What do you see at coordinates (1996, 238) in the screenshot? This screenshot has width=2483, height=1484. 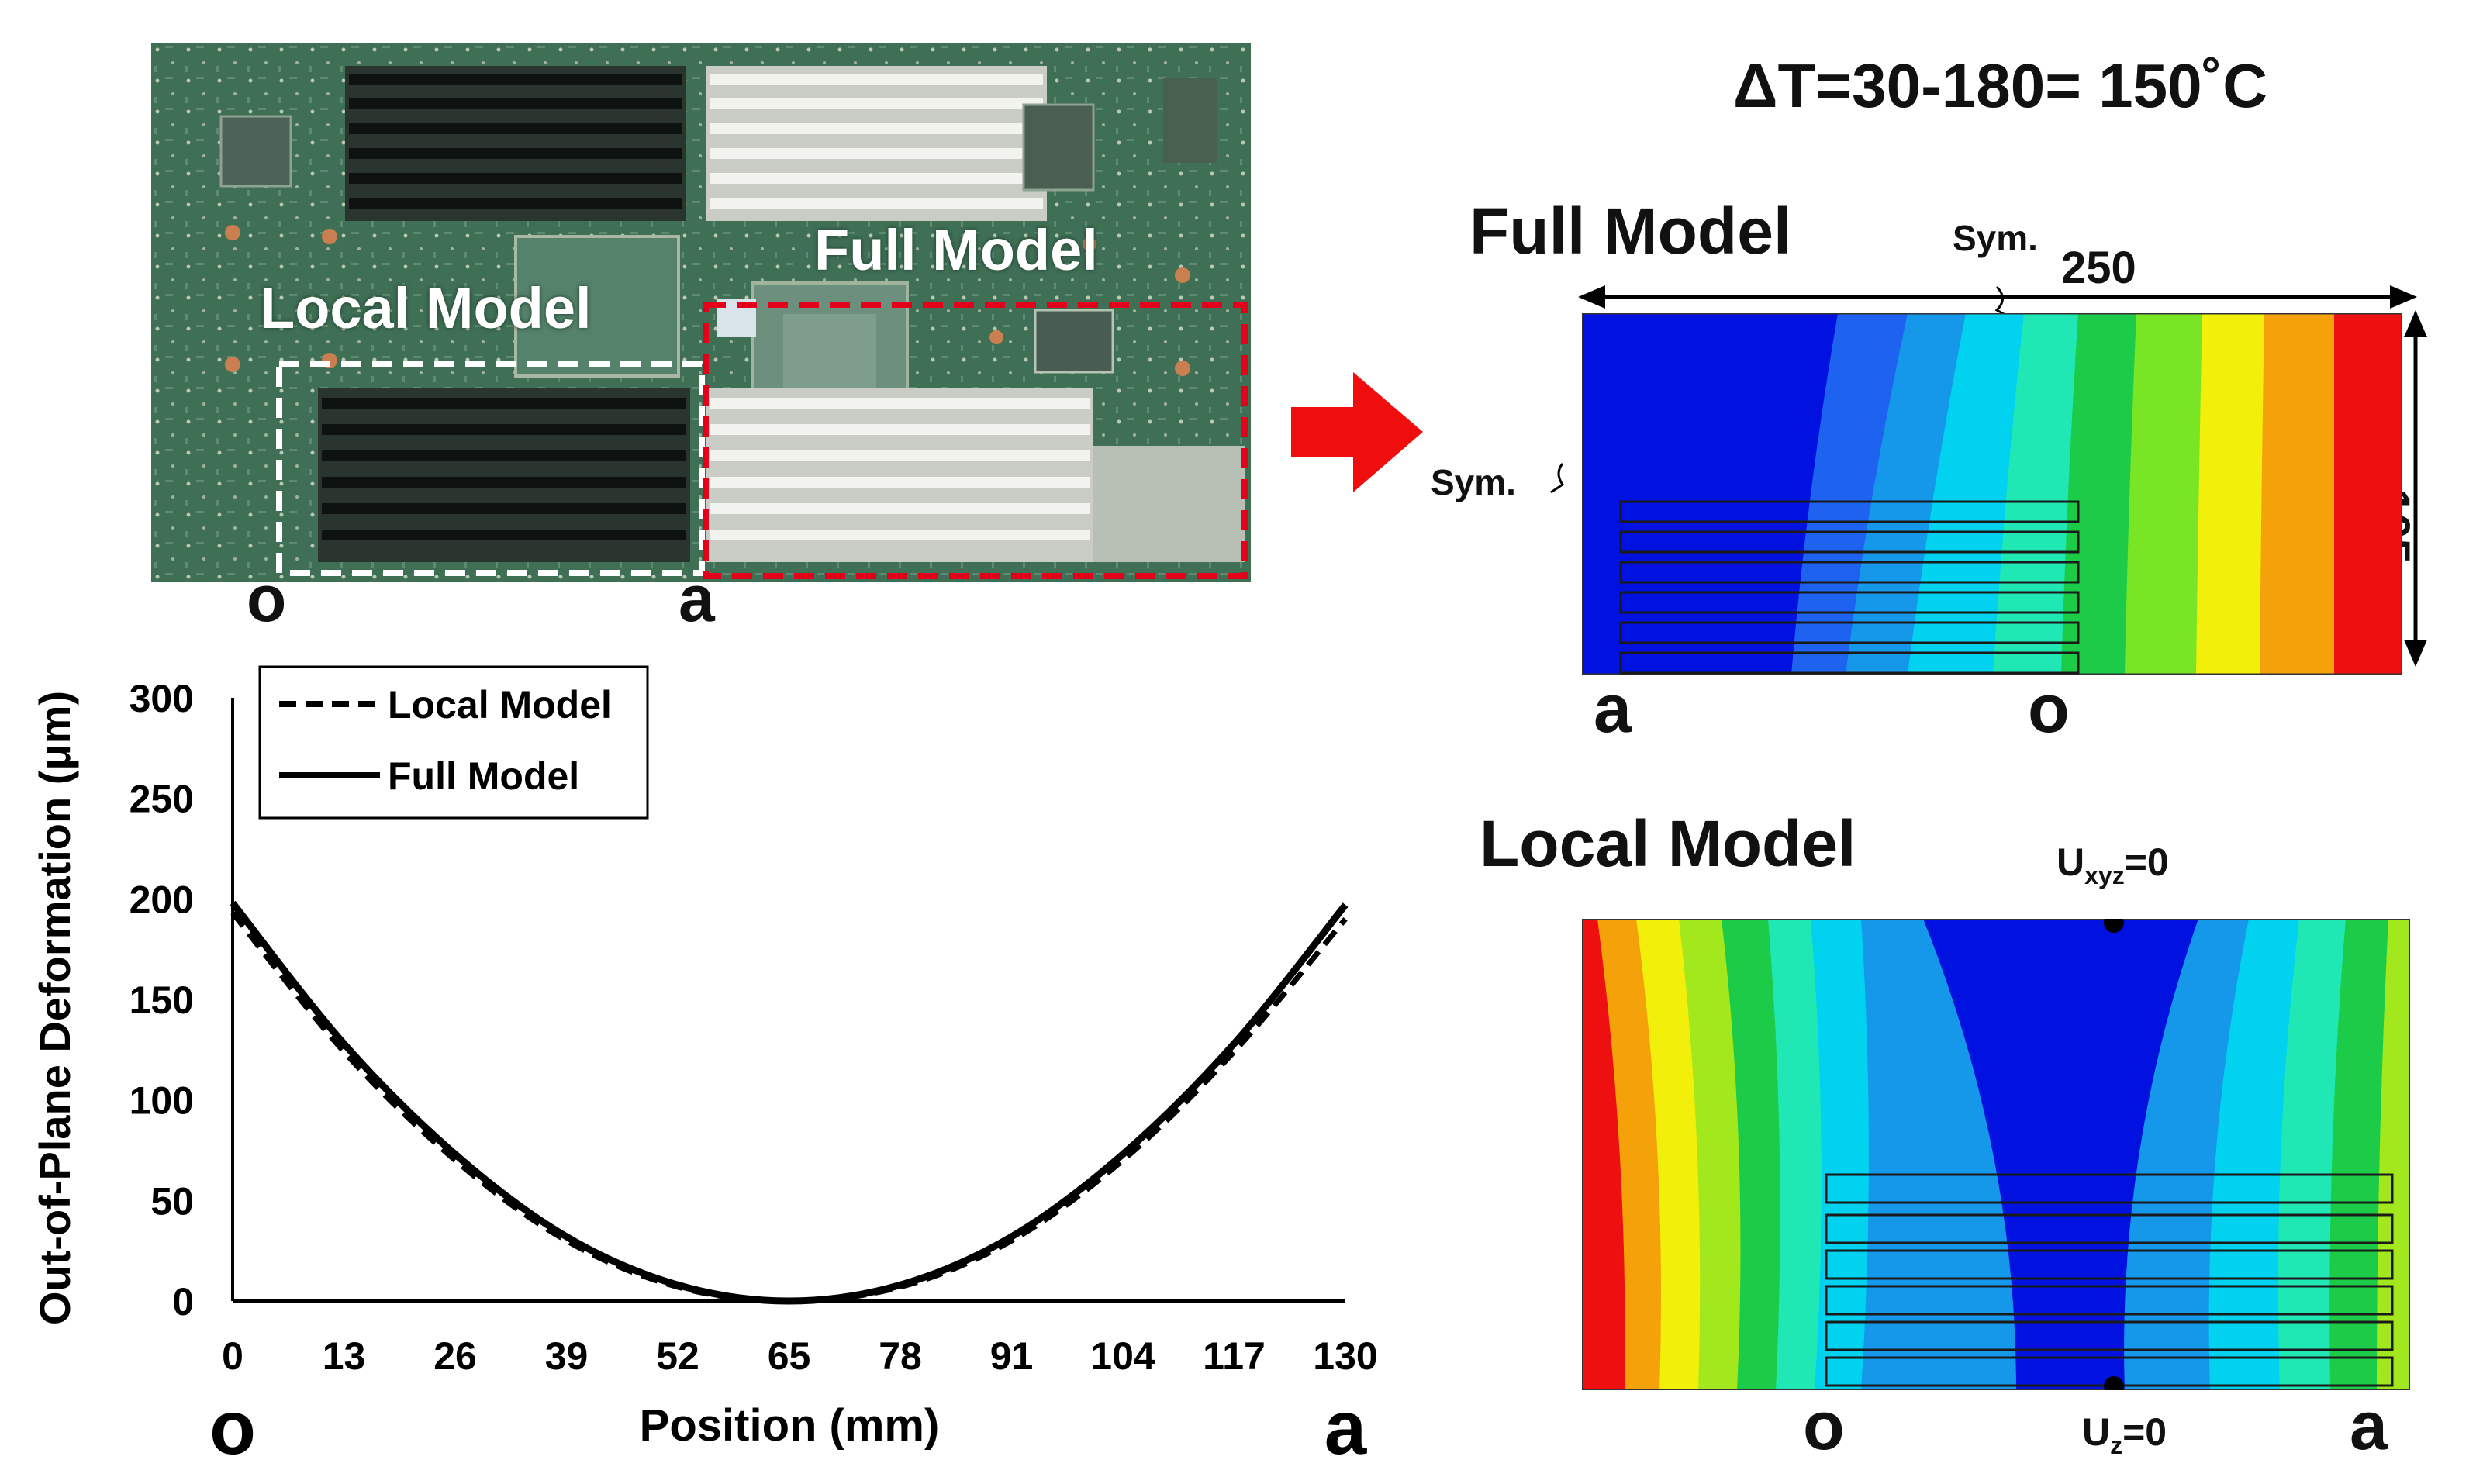 I see `full-sym-top-label: Sym.` at bounding box center [1996, 238].